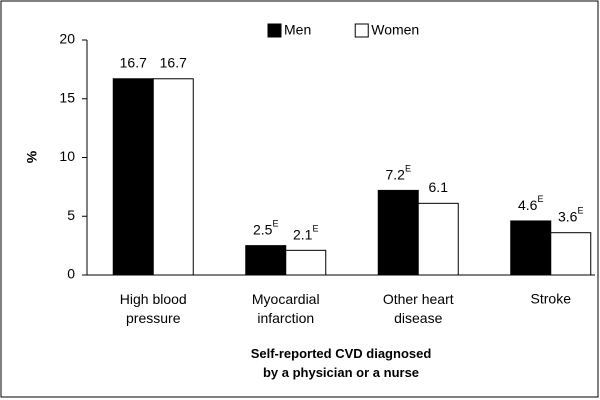 Image resolution: width=600 pixels, height=400 pixels. I want to click on y-tick-label: 0, so click(71, 274).